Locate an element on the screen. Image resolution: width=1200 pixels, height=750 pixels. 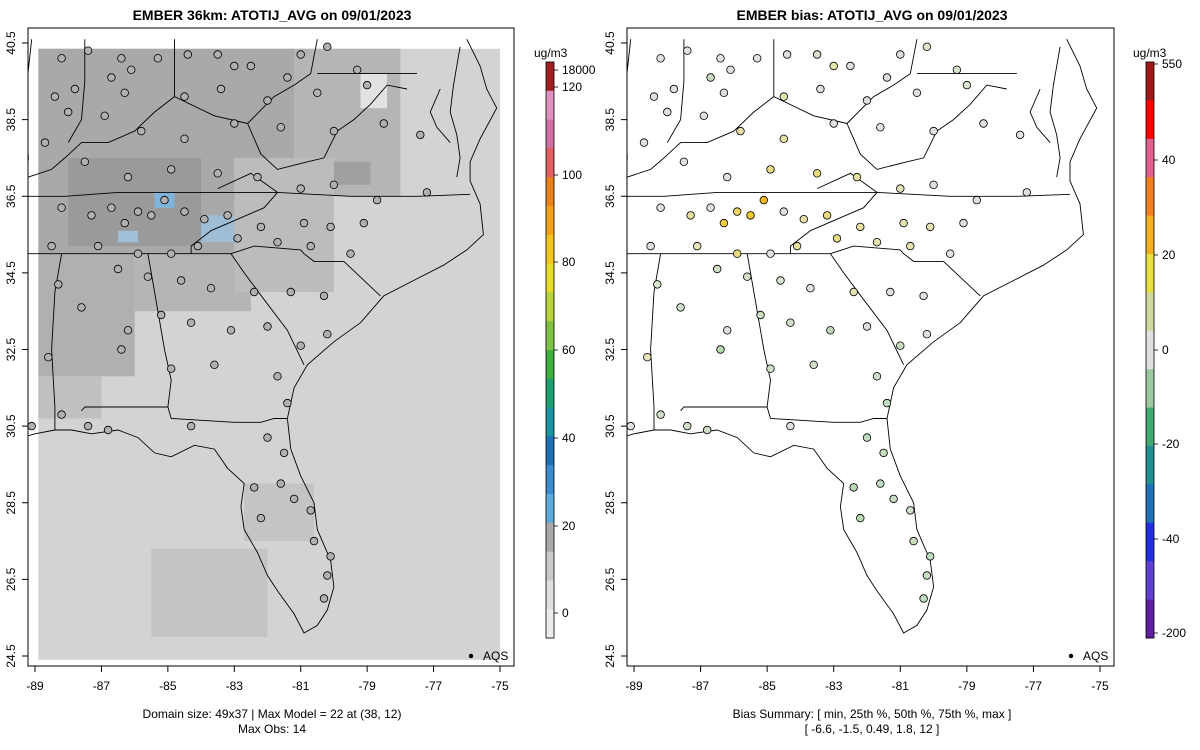
x-tick-label: -85 is located at coordinates (767, 686).